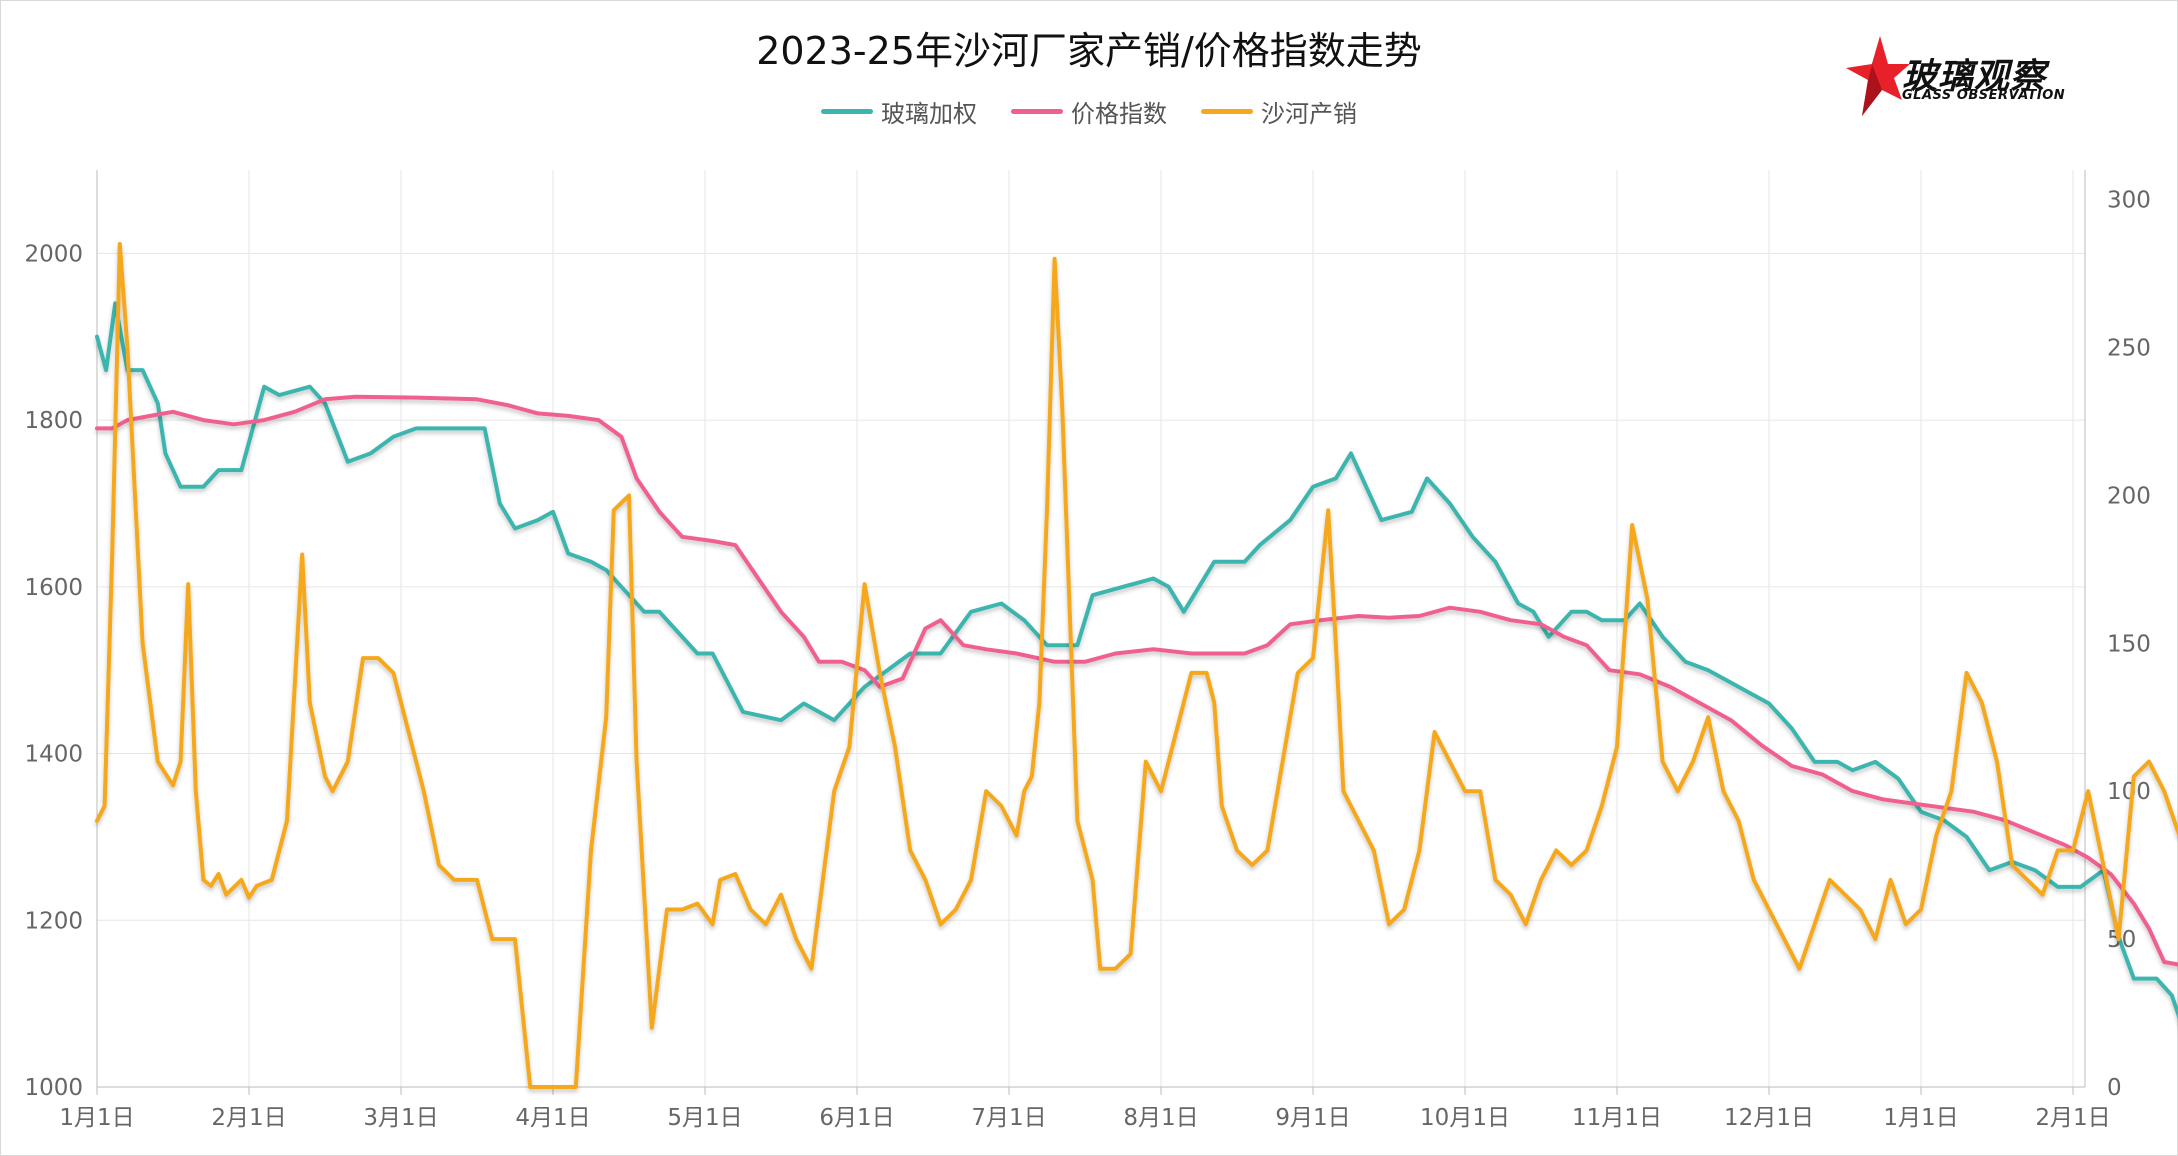  I want to click on legend-item-price-index: 价格指数, so click(1089, 111).